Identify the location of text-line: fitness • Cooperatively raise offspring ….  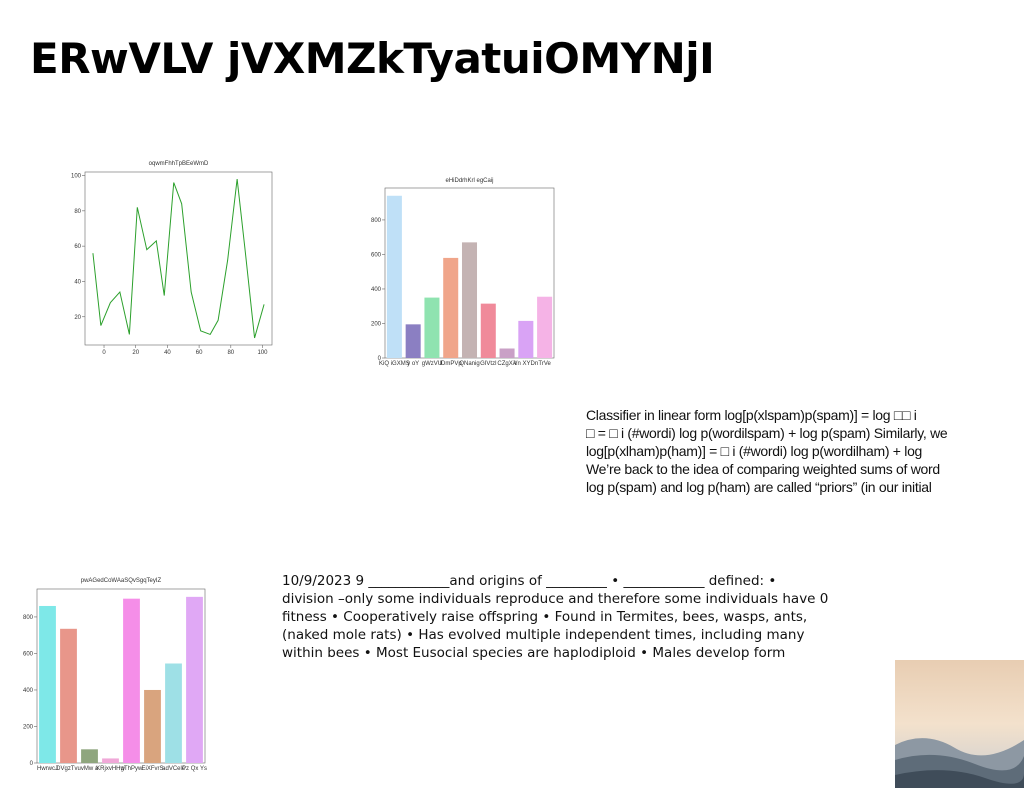
(545, 617).